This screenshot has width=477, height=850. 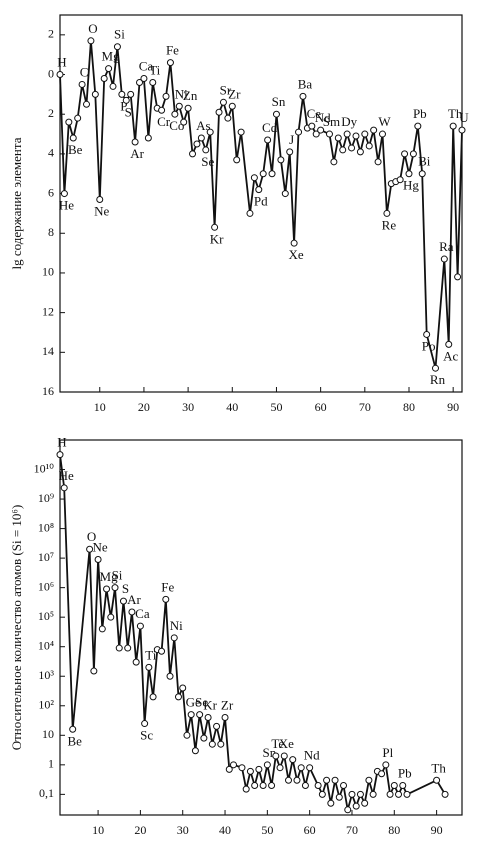 I want to click on y-tick-label: 10⁴, so click(x=46, y=645).